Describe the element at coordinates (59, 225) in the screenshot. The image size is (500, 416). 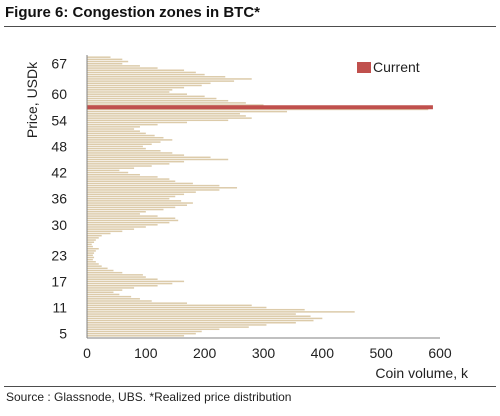
I see `y-tick-label: 30` at that location.